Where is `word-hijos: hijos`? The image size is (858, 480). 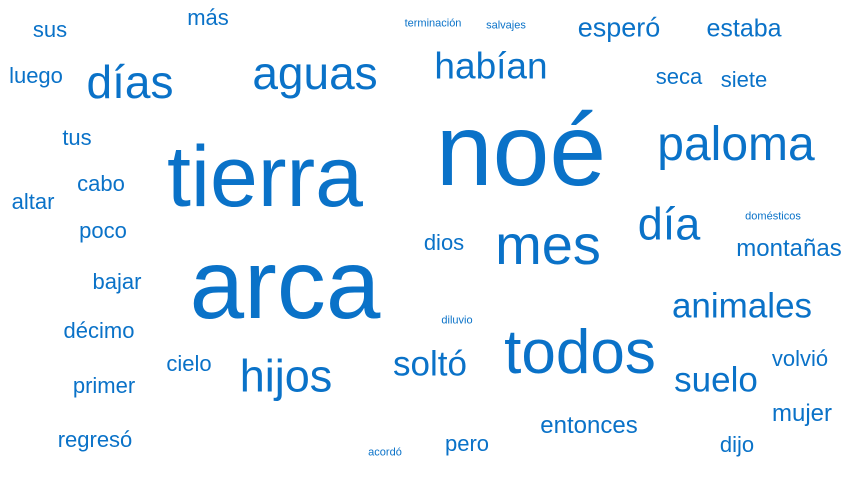
word-hijos: hijos is located at coordinates (286, 376).